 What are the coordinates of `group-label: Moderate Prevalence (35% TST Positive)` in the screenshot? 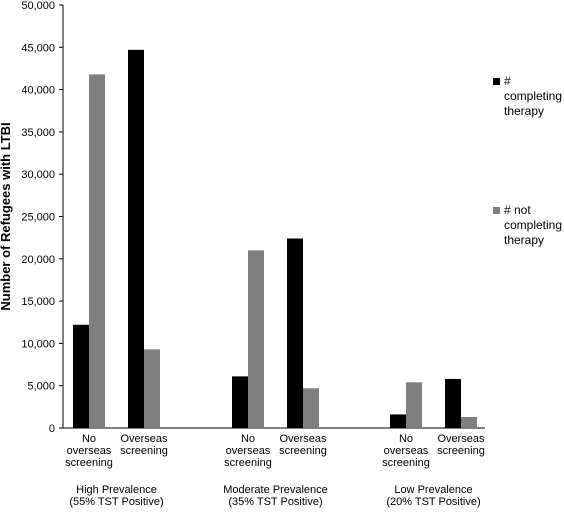 It's located at (275, 496).